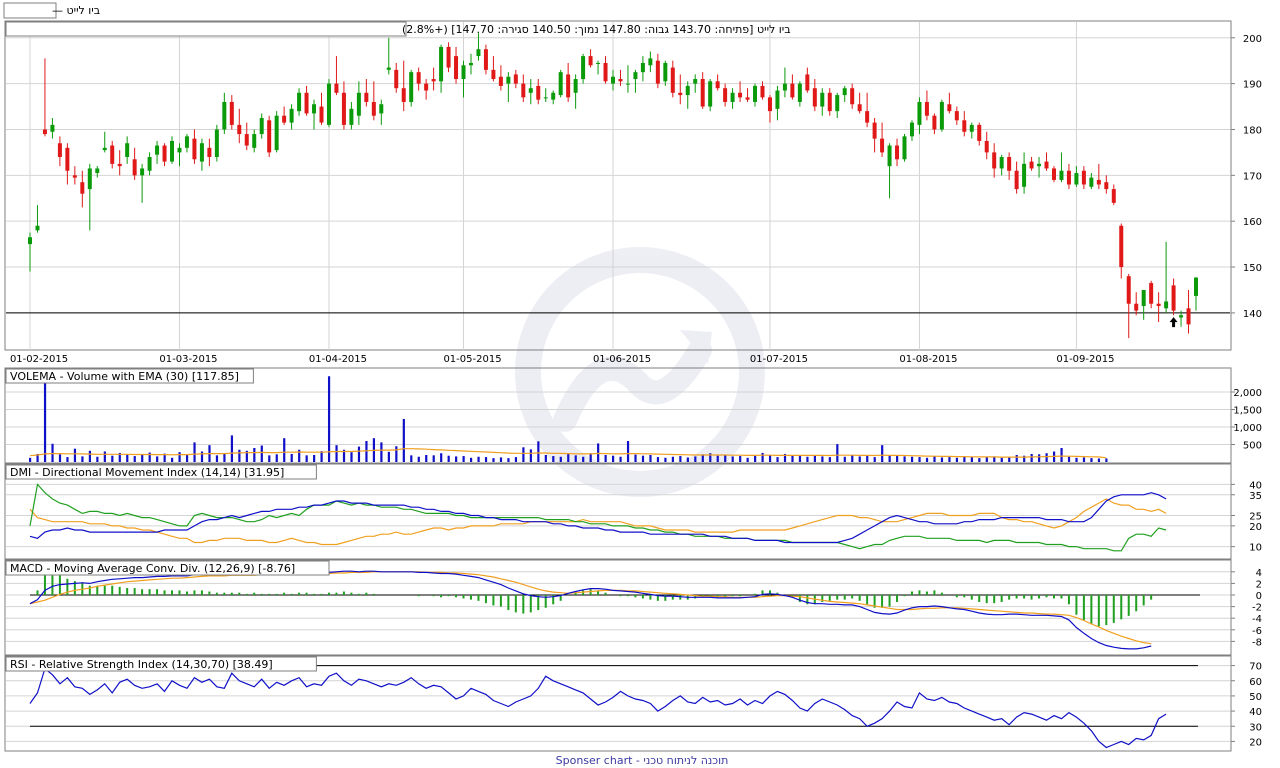  I want to click on panel-title-border, so click(167, 568).